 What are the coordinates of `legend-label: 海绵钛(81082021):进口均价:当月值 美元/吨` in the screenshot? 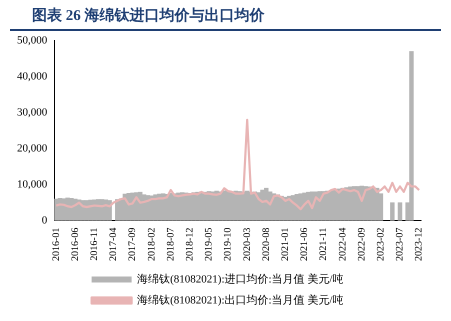 It's located at (240, 279).